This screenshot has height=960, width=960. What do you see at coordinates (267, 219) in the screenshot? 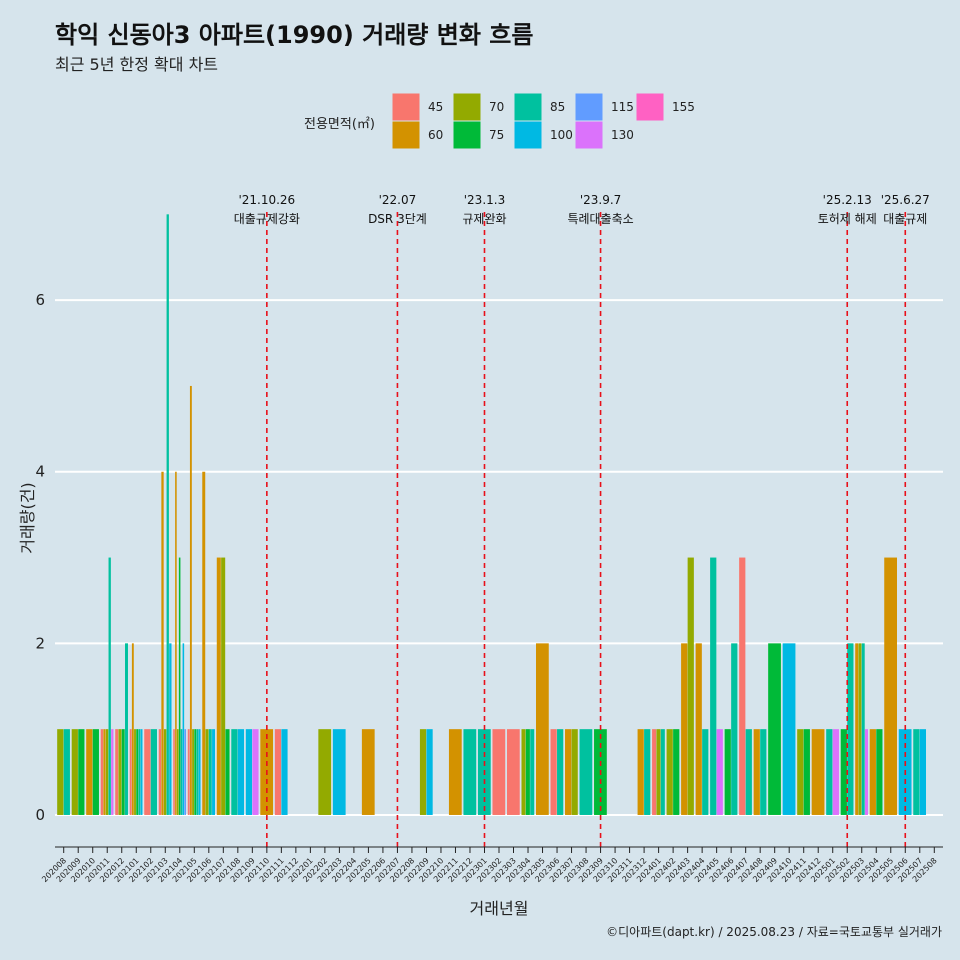
I see `event-label: 대출규제강화` at bounding box center [267, 219].